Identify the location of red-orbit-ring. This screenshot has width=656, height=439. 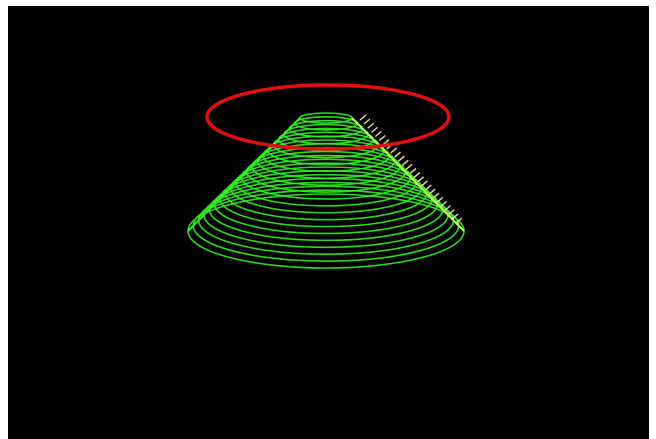
(328, 117).